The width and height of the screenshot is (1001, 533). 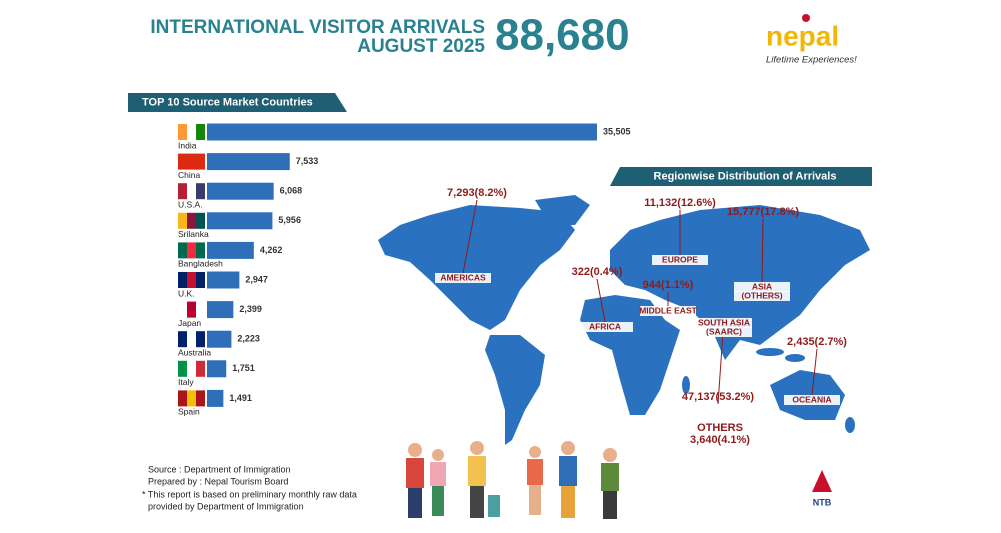 I want to click on logo-dot, so click(x=806, y=18).